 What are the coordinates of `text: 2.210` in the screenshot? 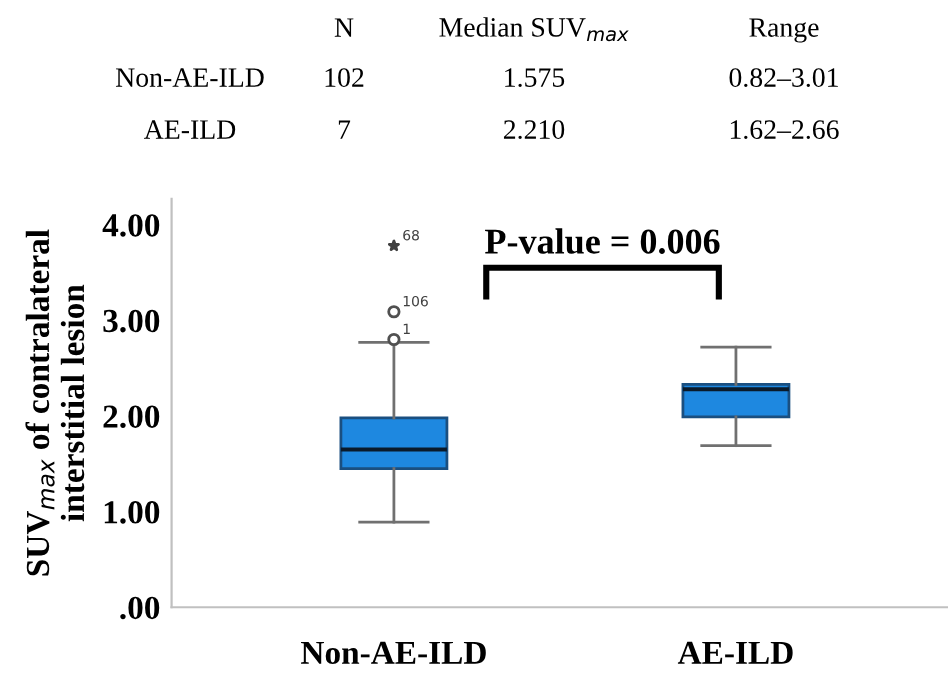 It's located at (534, 130).